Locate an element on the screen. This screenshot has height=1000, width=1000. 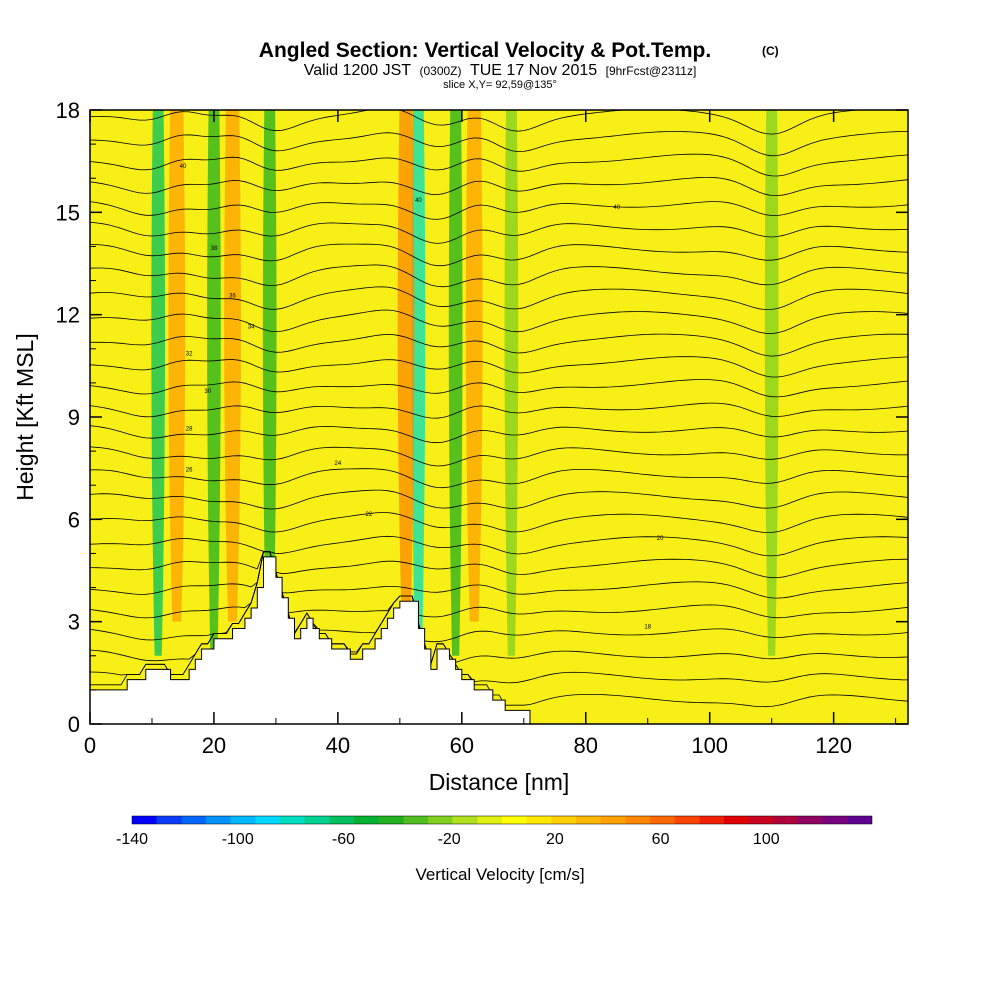
colorbar-ticks: -140 -100 -60 -20 20 60 100 is located at coordinates (448, 839).